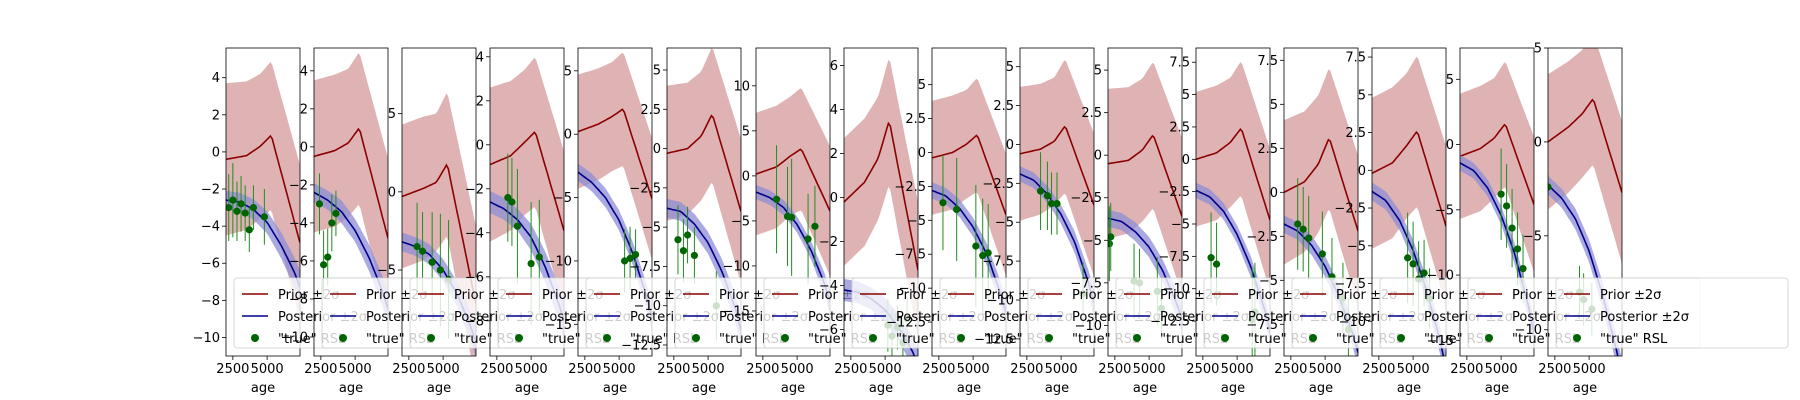 This screenshot has width=1800, height=400. What do you see at coordinates (216, 115) in the screenshot?
I see `y-tick-label: 2` at bounding box center [216, 115].